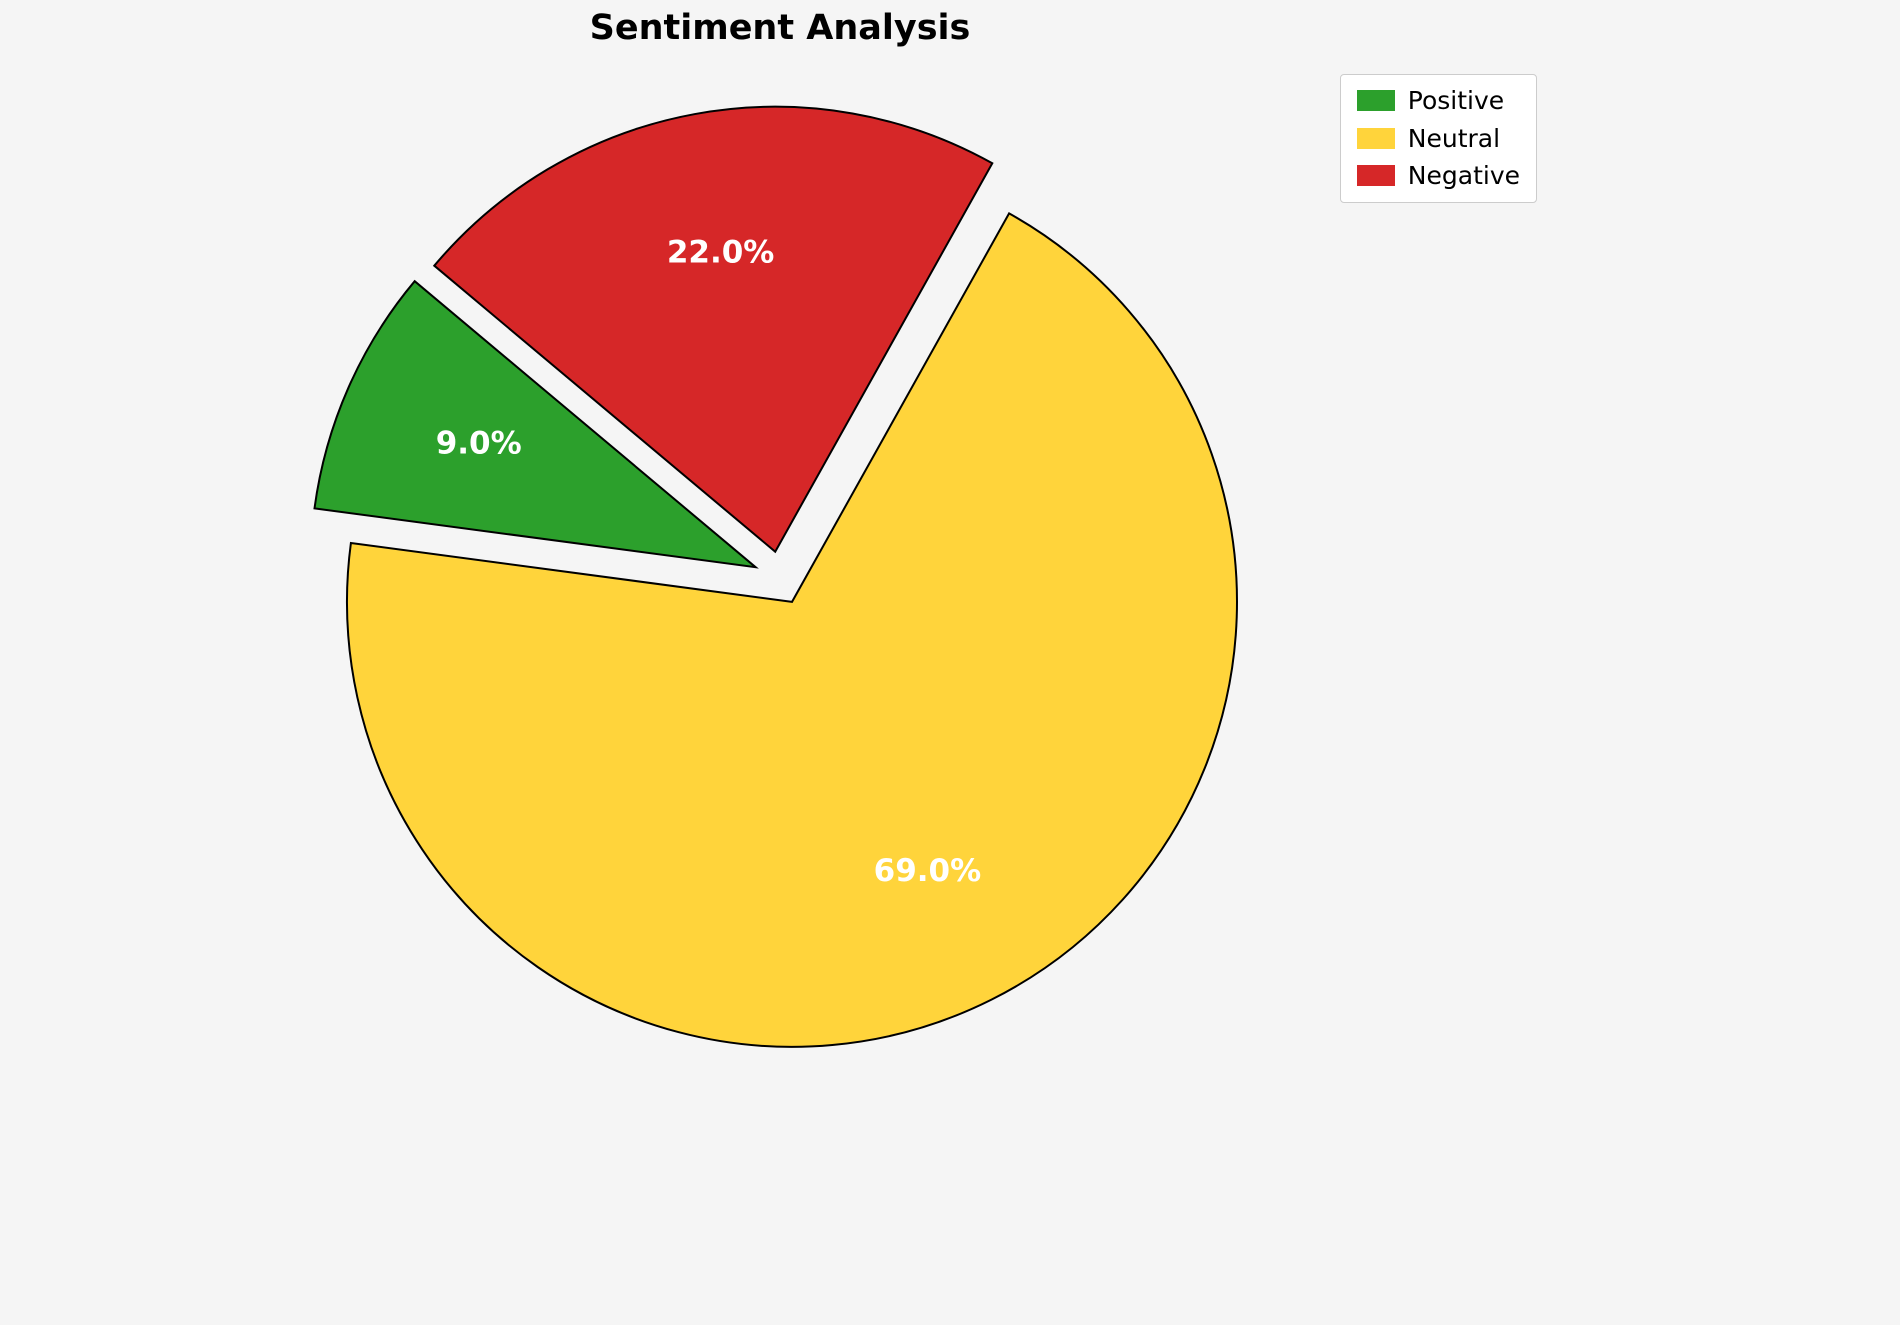 This screenshot has height=1325, width=1900. I want to click on pct-label-neutral: 69.0%, so click(928, 871).